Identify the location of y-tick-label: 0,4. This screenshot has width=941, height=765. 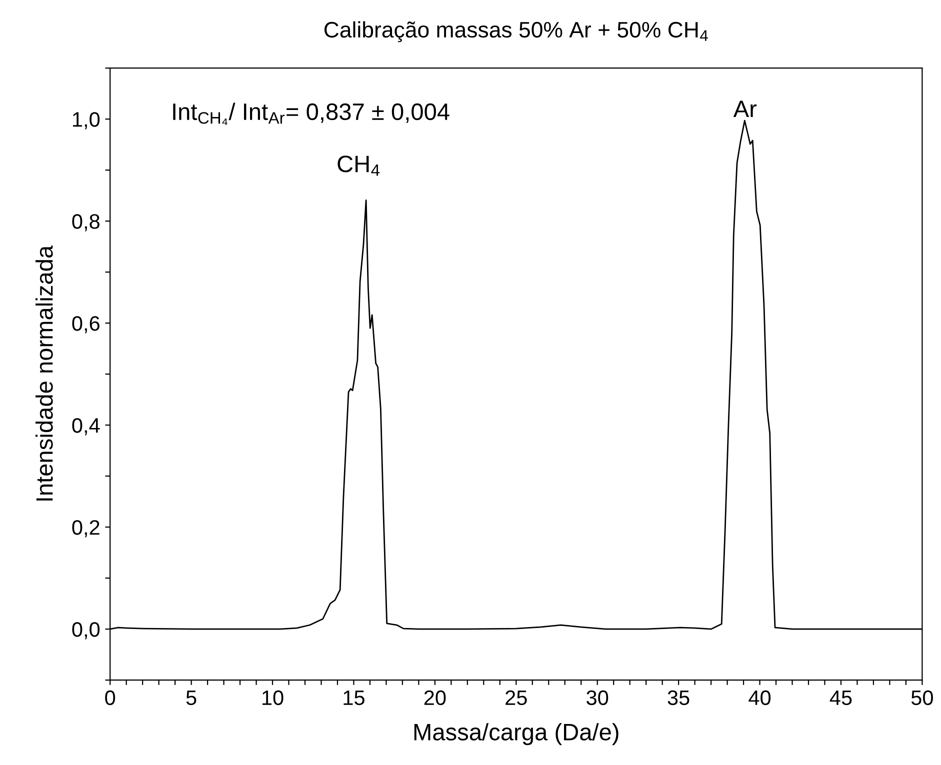
(86, 427).